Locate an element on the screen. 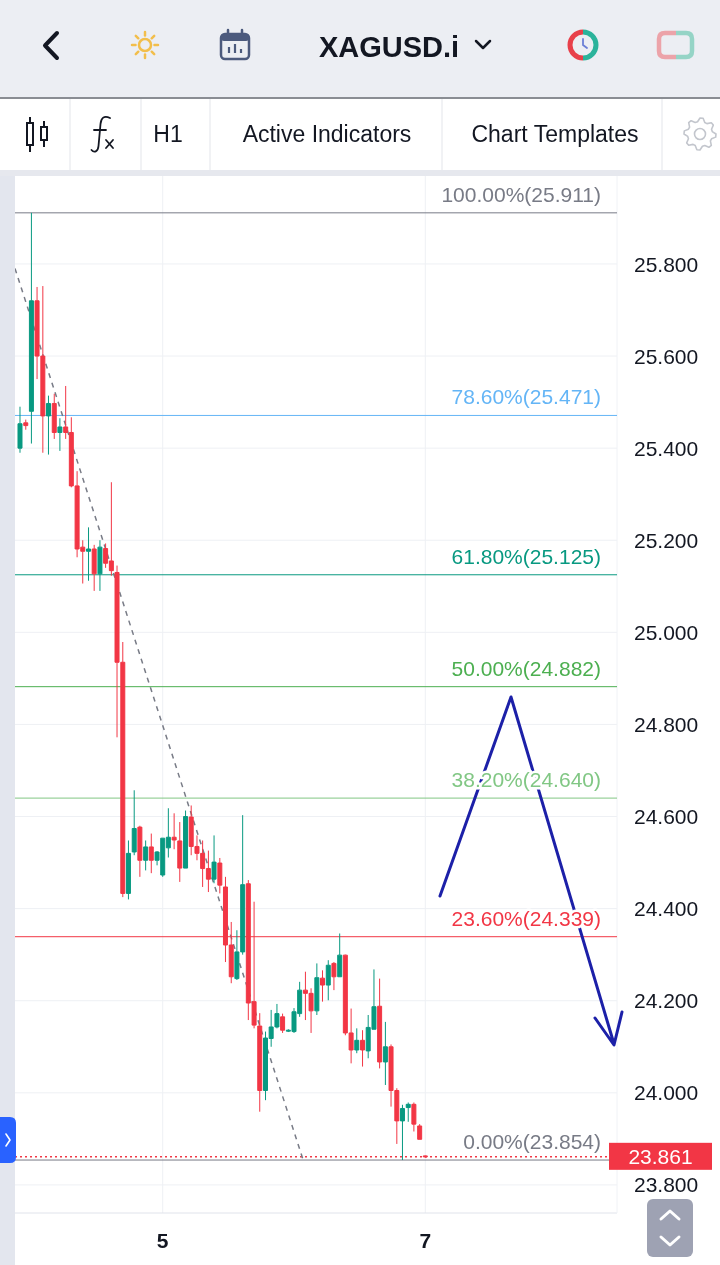  y-tick-label: 24.000 is located at coordinates (666, 1093).